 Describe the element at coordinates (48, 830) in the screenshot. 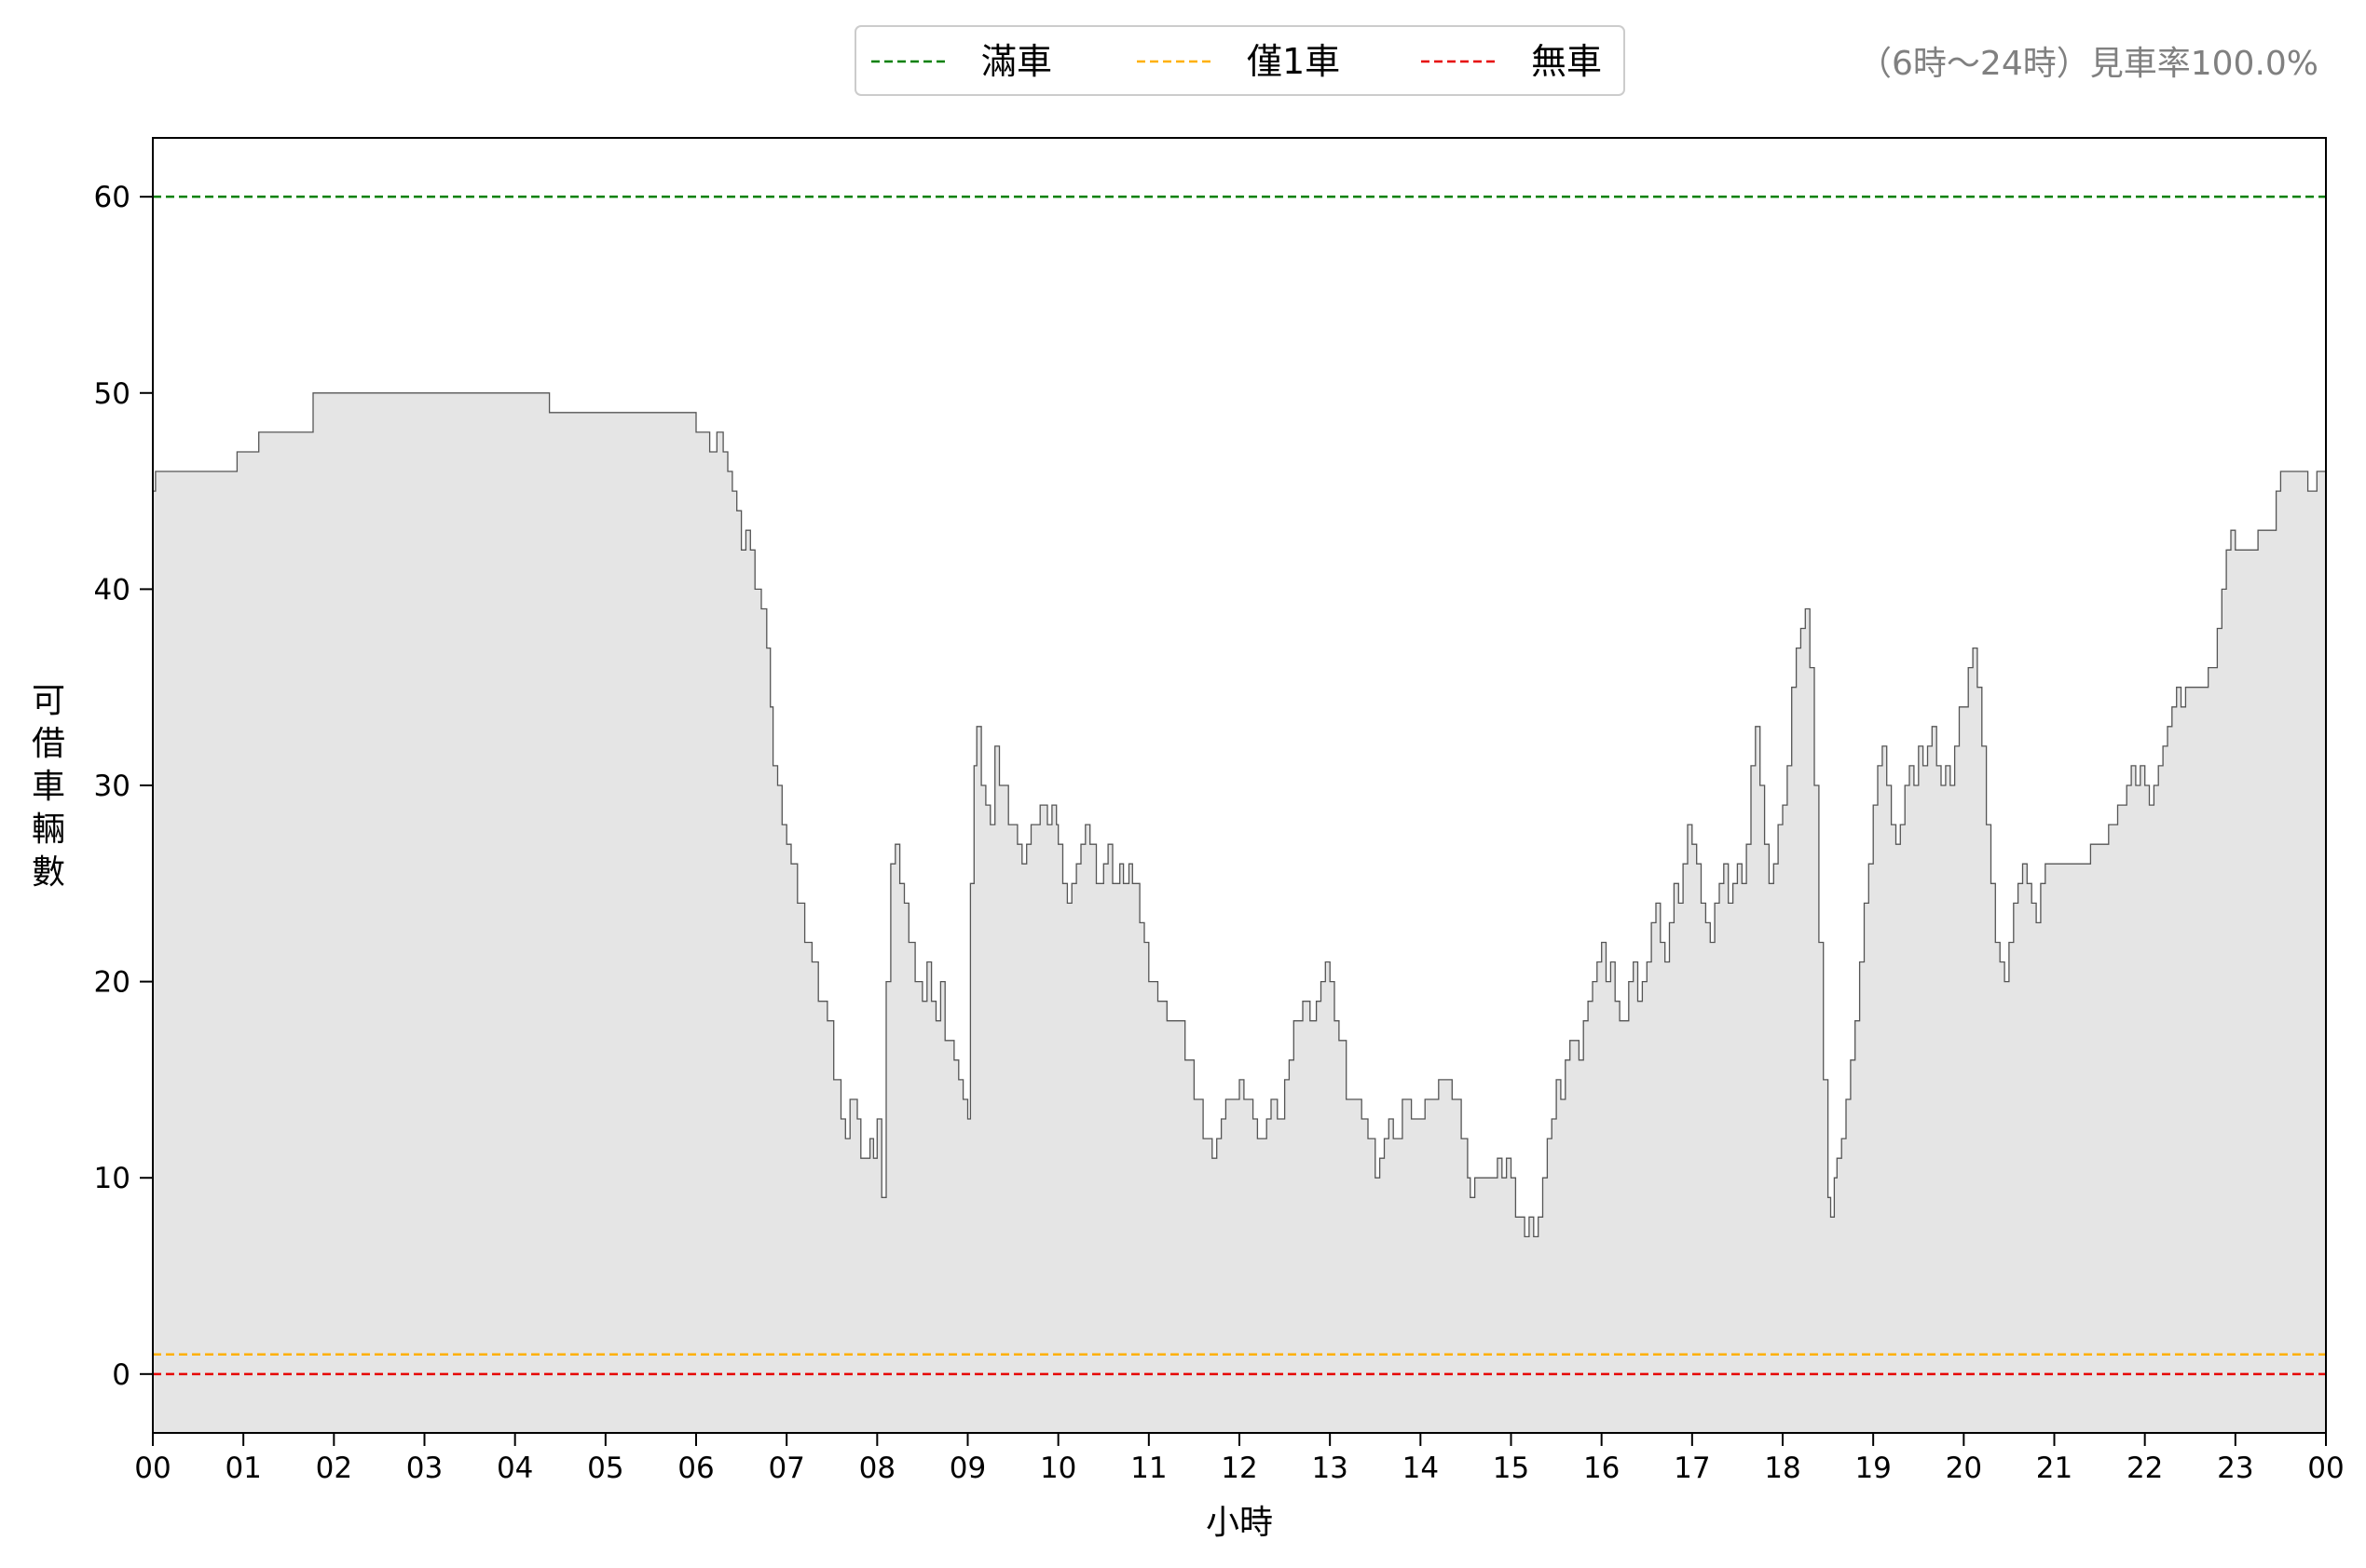

I see `y-axis-label-char: 輛` at that location.